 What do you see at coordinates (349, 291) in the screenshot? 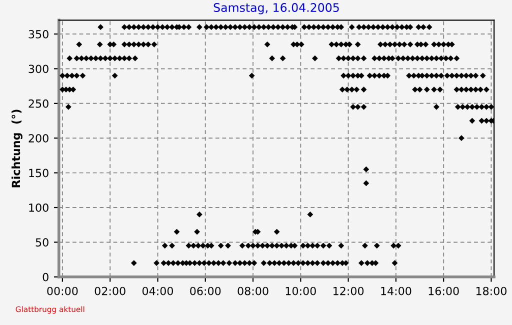
I see `x-tick-label: 12:00` at bounding box center [349, 291].